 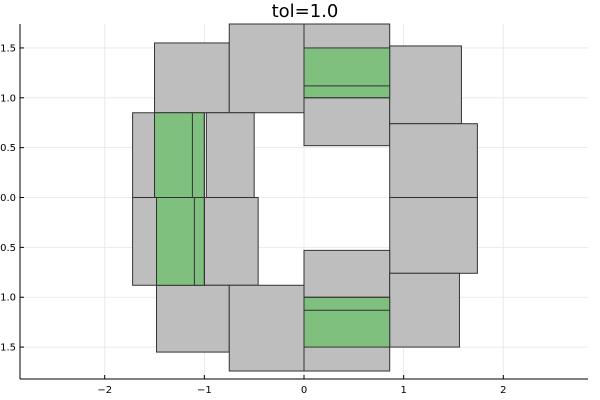 What do you see at coordinates (403, 390) in the screenshot?
I see `x-tick-label: 1` at bounding box center [403, 390].